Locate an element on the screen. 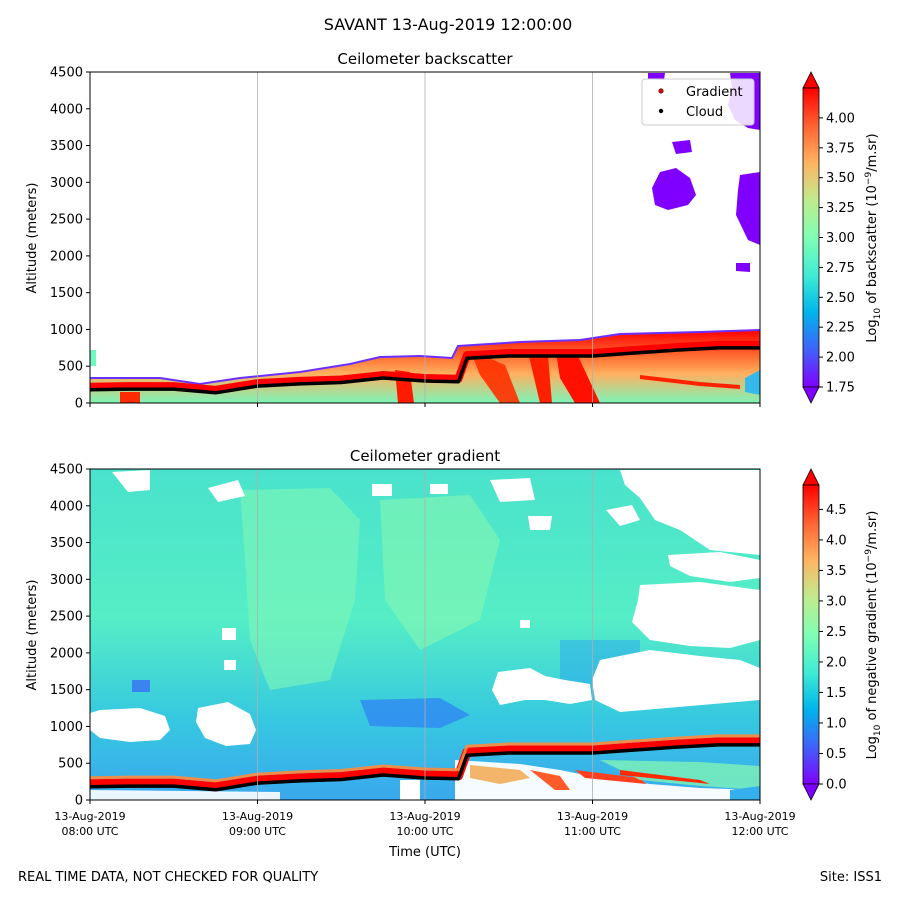 This screenshot has height=900, width=900. colorbar-tick-label: 3.0 is located at coordinates (836, 601).